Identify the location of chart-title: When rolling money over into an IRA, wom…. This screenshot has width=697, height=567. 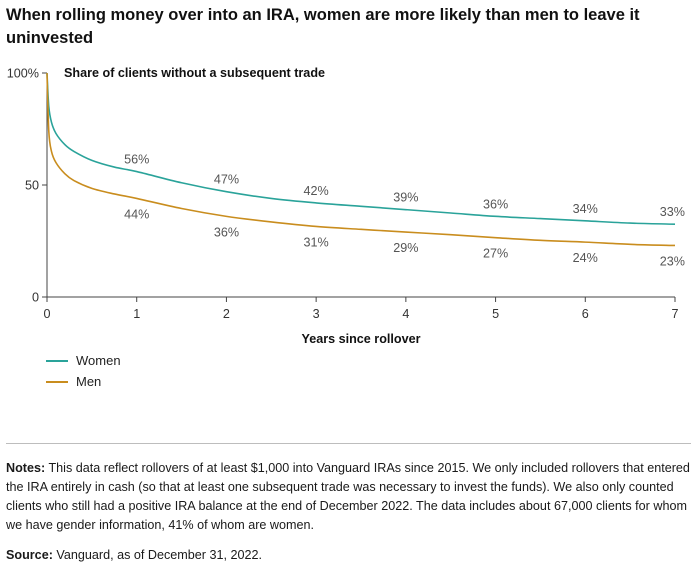
(323, 26).